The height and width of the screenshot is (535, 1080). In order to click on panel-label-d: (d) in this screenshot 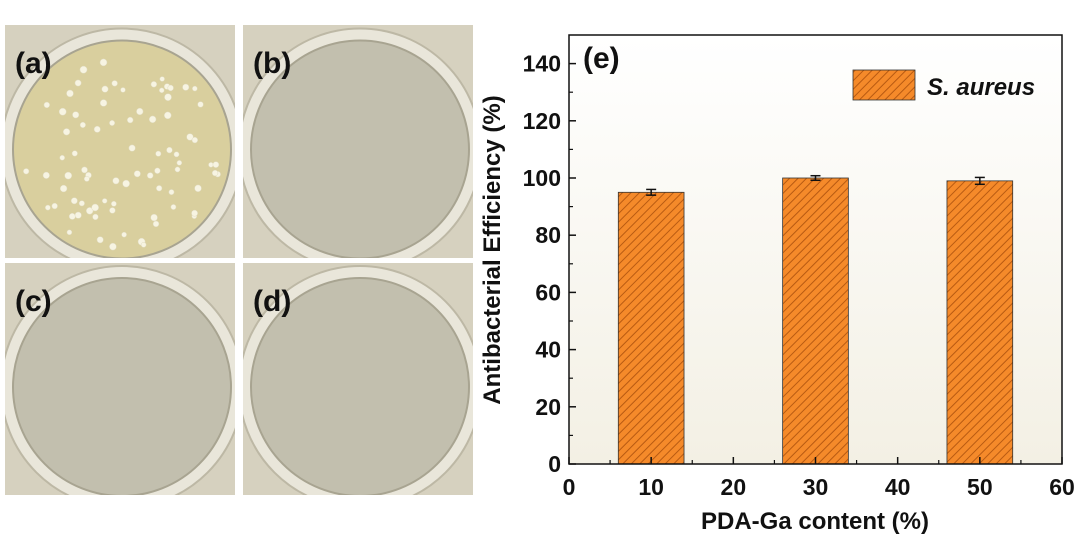, I will do `click(272, 301)`.